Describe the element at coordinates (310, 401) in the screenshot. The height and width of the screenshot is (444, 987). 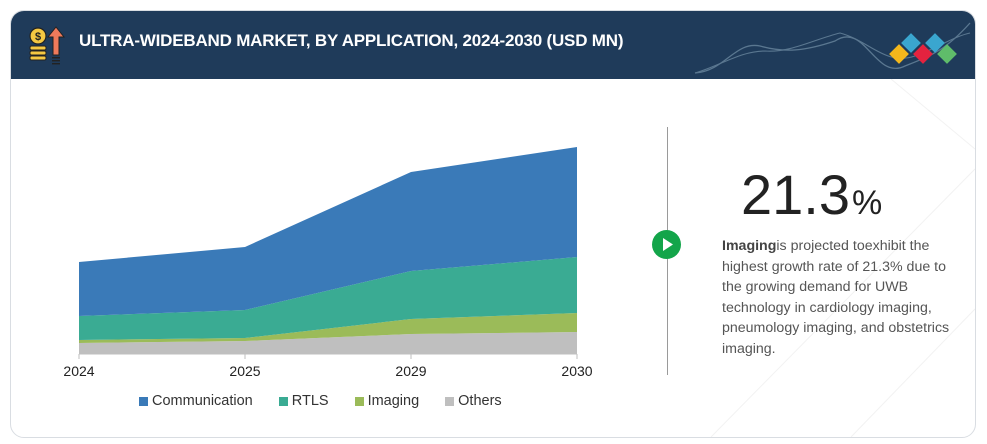
I see `legend-label: RTLS` at that location.